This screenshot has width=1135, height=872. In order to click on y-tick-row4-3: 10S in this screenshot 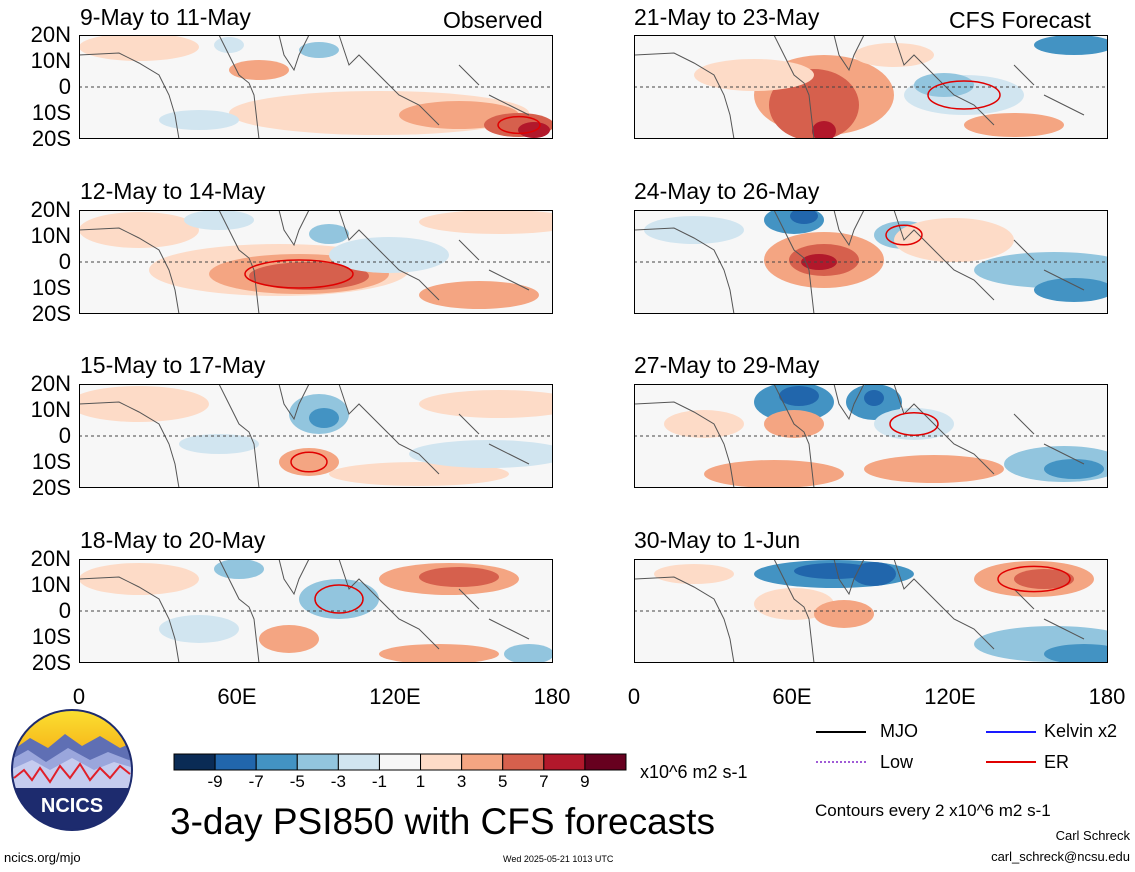, I will do `click(51, 636)`.